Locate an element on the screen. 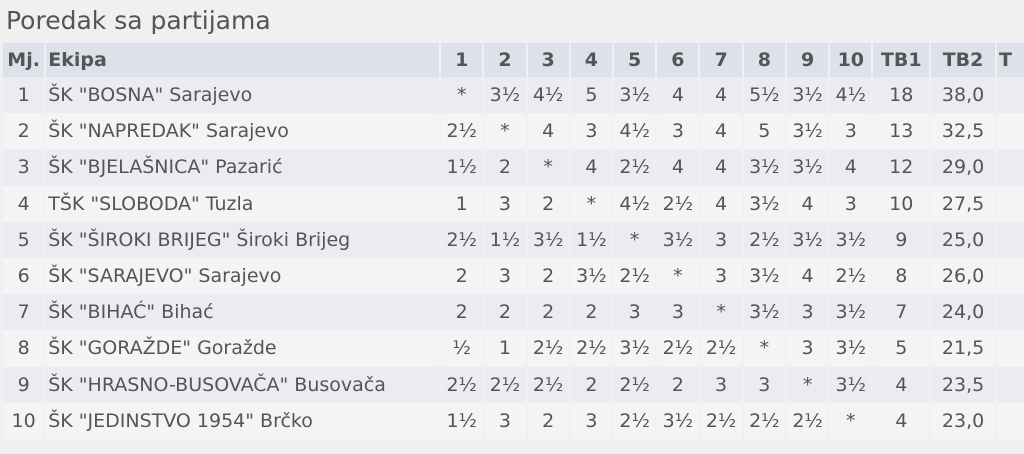  column-header: Ekipa is located at coordinates (243, 60).